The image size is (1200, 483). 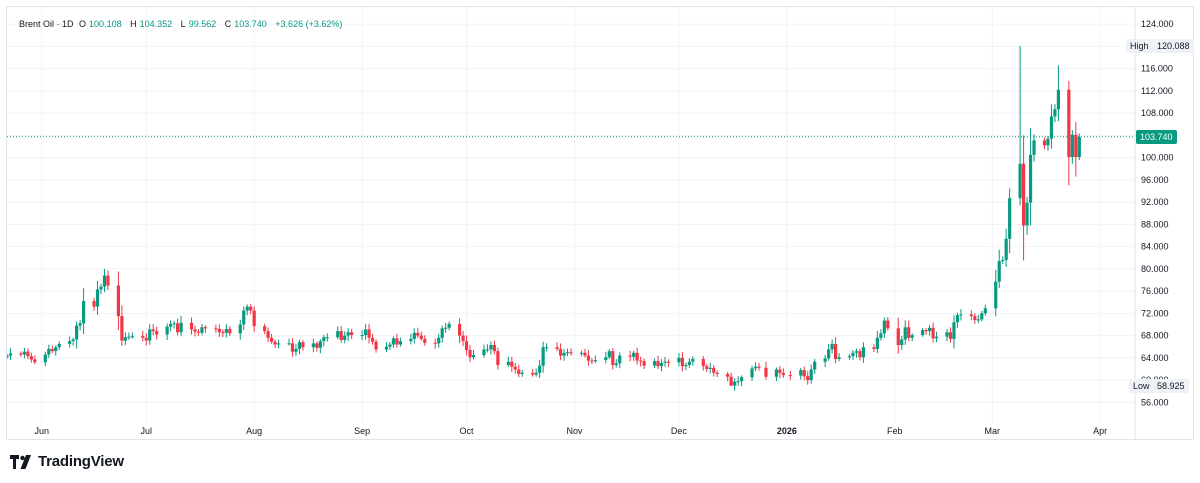 What do you see at coordinates (895, 431) in the screenshot?
I see `x-tick-label: Feb` at bounding box center [895, 431].